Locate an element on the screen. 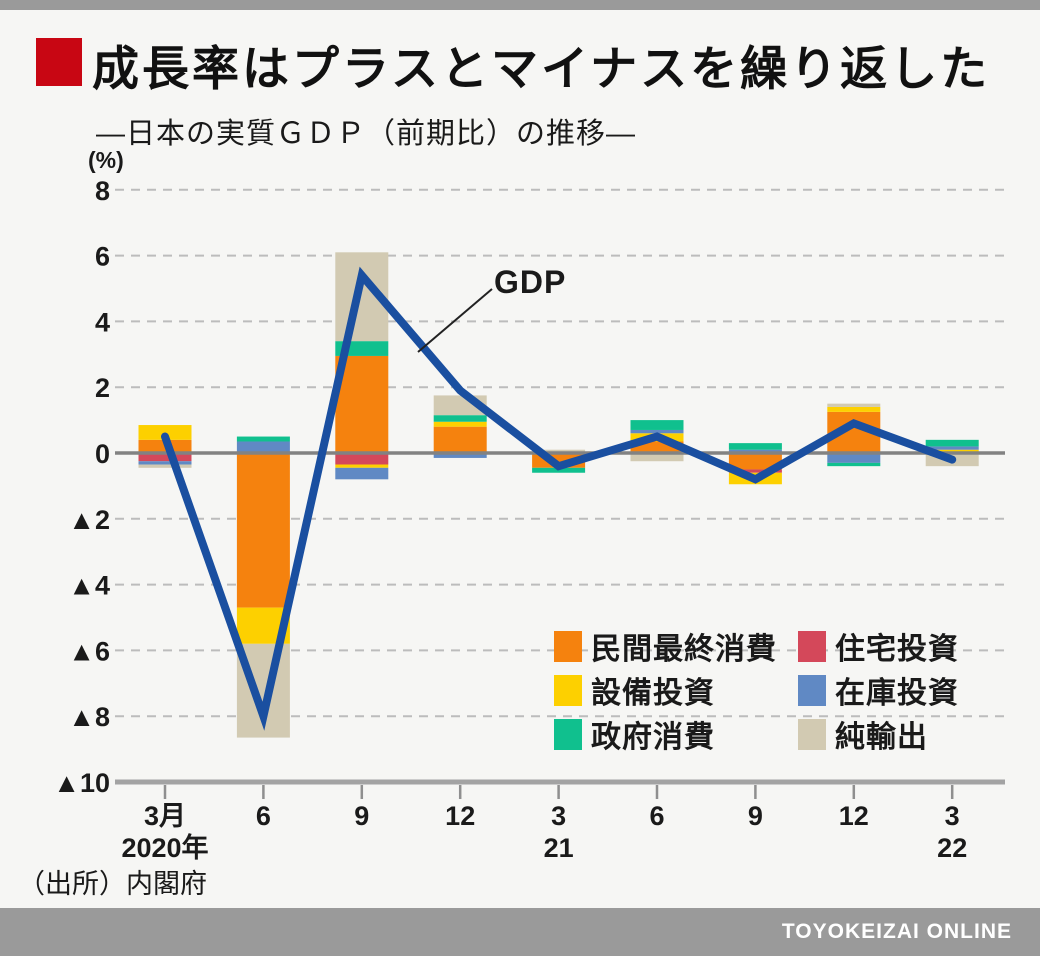  legend-item: 純輸出 is located at coordinates (878, 736).